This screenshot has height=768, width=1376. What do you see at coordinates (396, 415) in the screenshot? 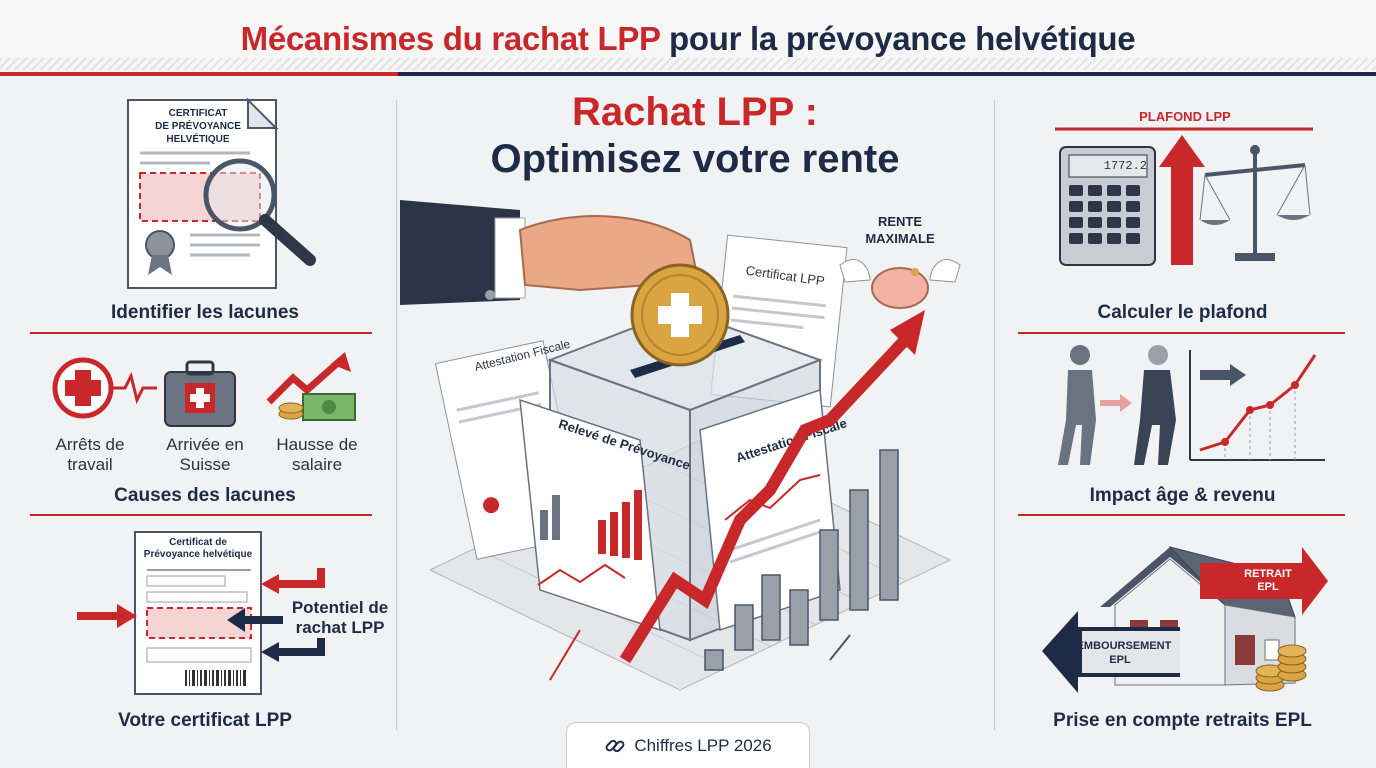
I see `column-divider-left` at bounding box center [396, 415].